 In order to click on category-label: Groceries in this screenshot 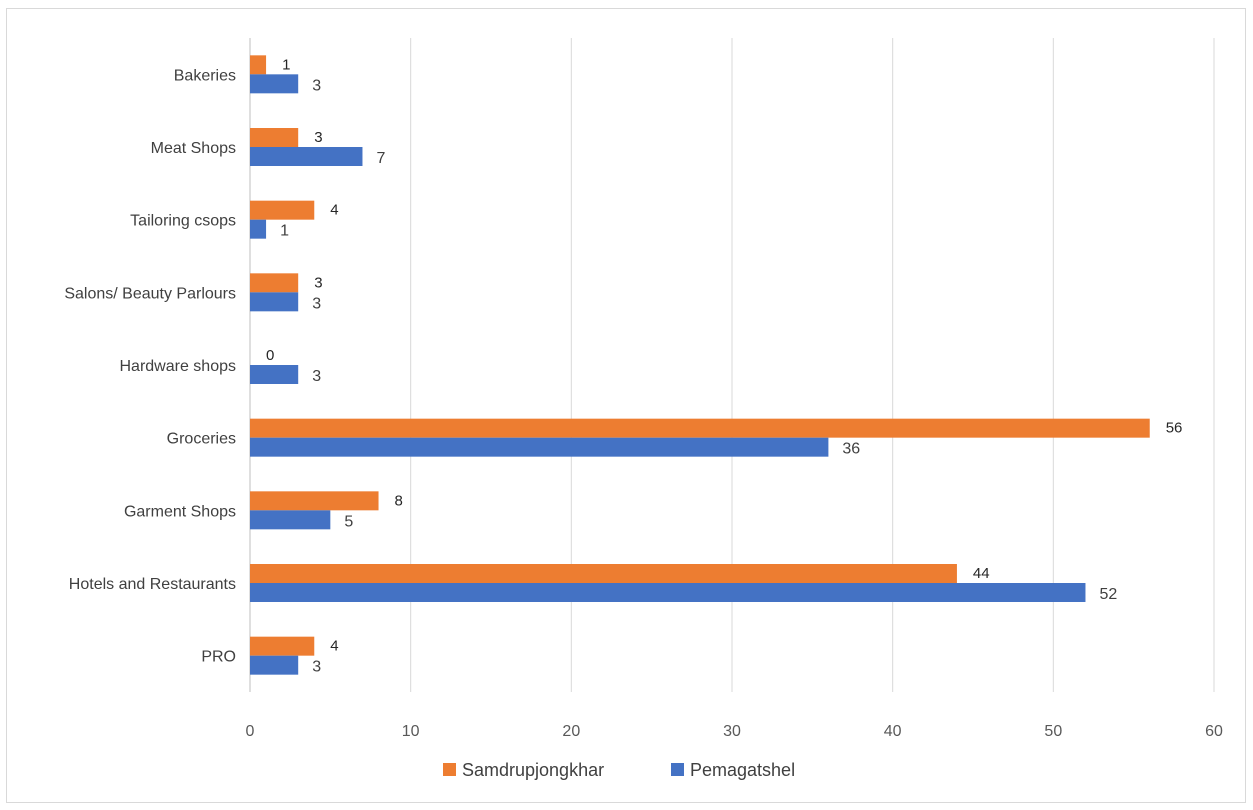, I will do `click(201, 439)`.